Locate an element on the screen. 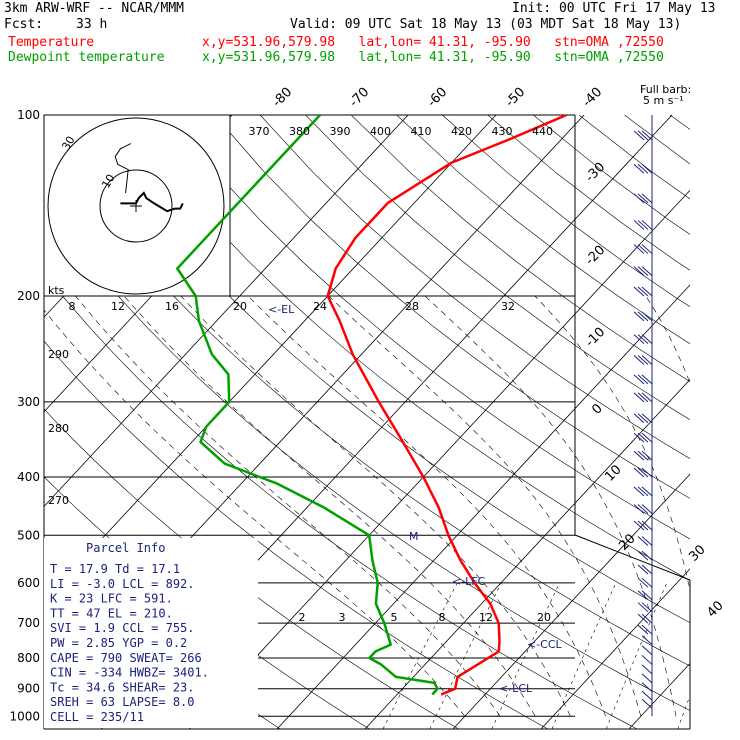  theta-label: 420 is located at coordinates (461, 131).